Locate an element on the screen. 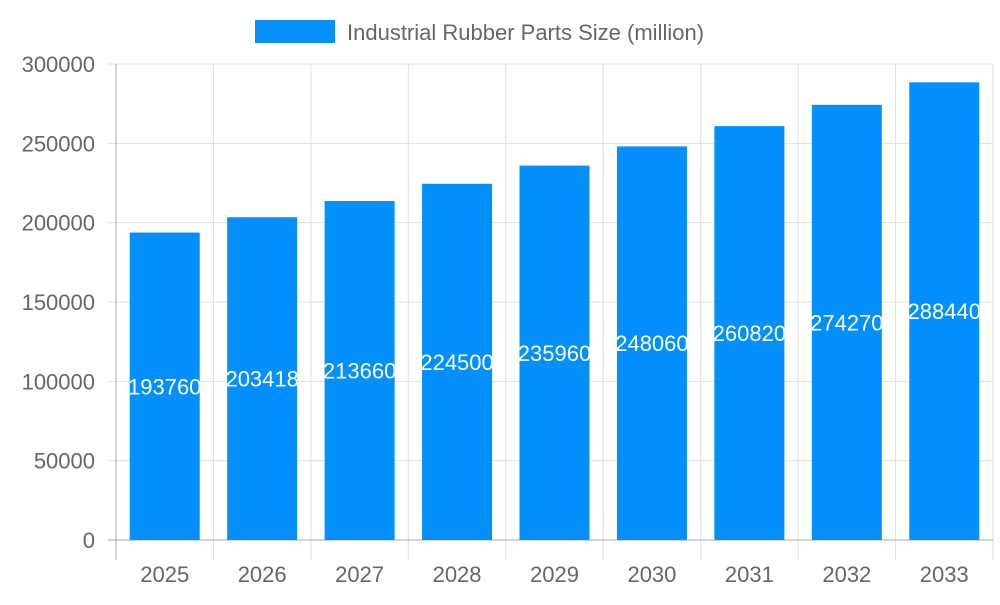  y-tick-label: 100000 is located at coordinates (58, 381).